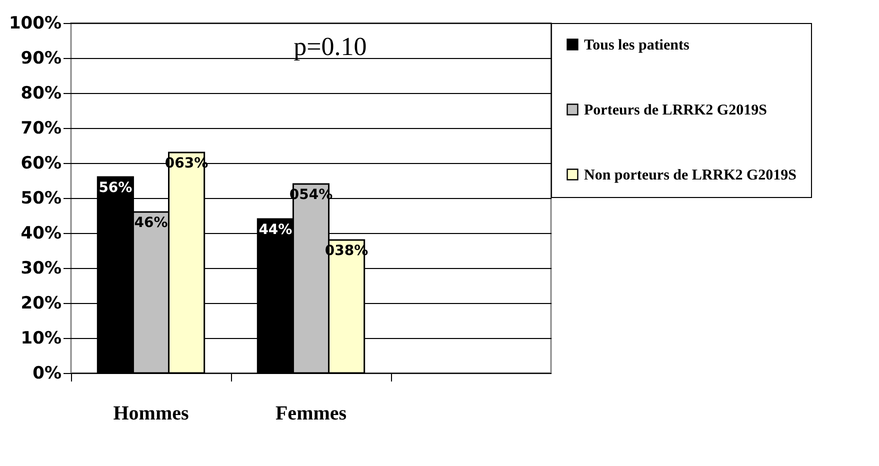 This screenshot has width=879, height=466. What do you see at coordinates (41, 164) in the screenshot?
I see `y-tick-label: 60%` at bounding box center [41, 164].